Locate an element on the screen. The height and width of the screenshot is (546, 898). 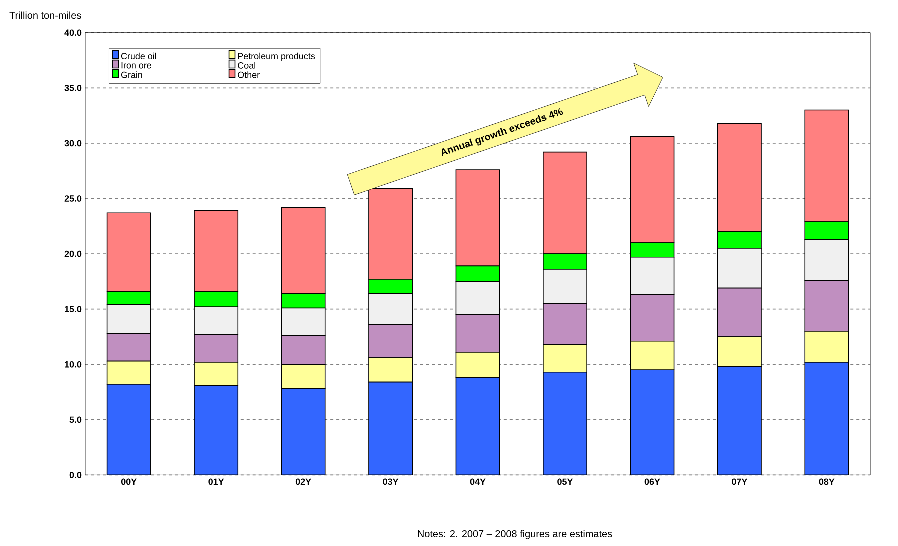
x-tick-label: 08Y is located at coordinates (827, 482).